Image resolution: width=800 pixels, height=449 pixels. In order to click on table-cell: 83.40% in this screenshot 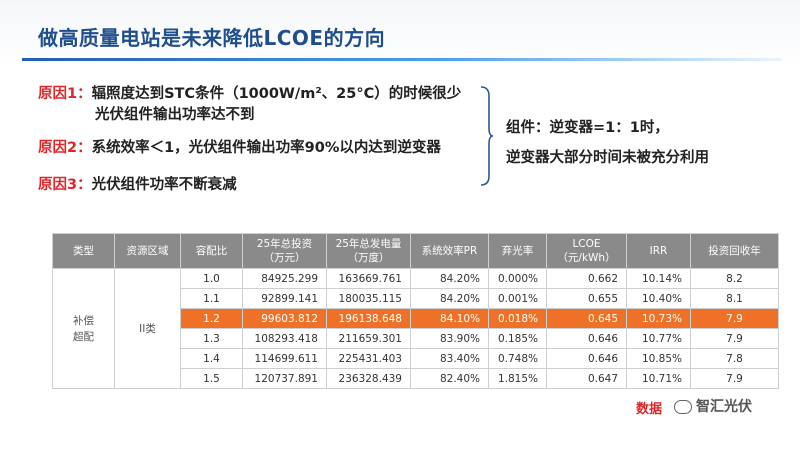, I will do `click(449, 358)`.